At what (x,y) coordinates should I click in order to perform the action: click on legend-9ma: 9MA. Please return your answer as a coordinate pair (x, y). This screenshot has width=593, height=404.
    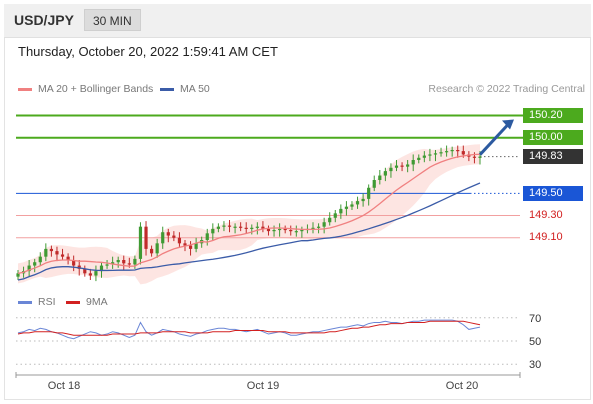
    Looking at the image, I should click on (87, 302).